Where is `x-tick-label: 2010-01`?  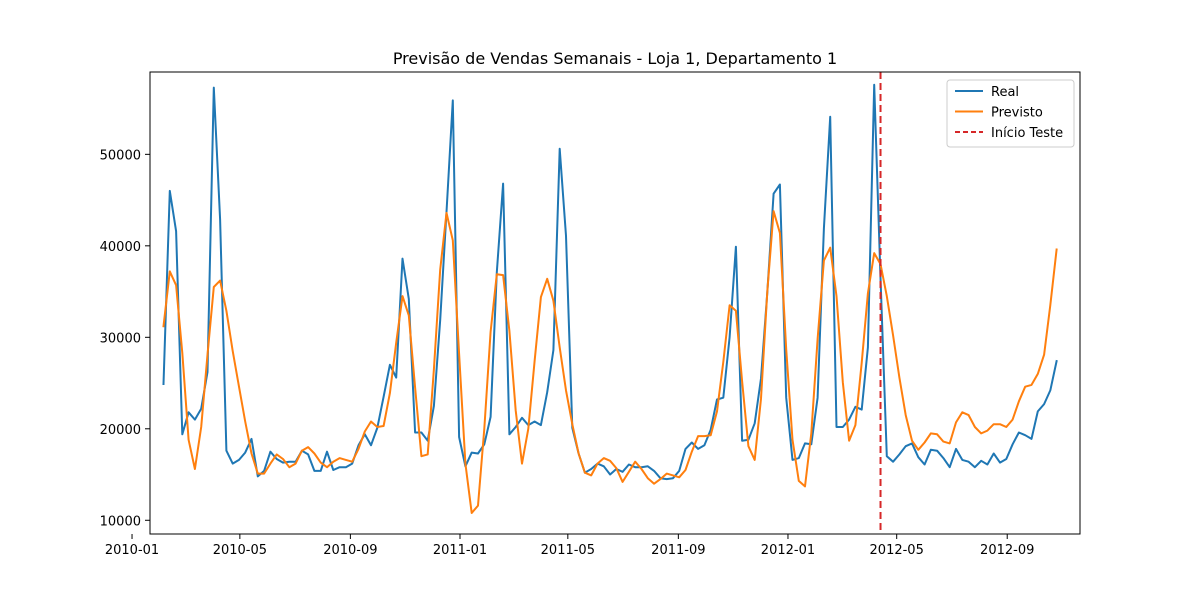
x-tick-label: 2010-01 is located at coordinates (132, 550).